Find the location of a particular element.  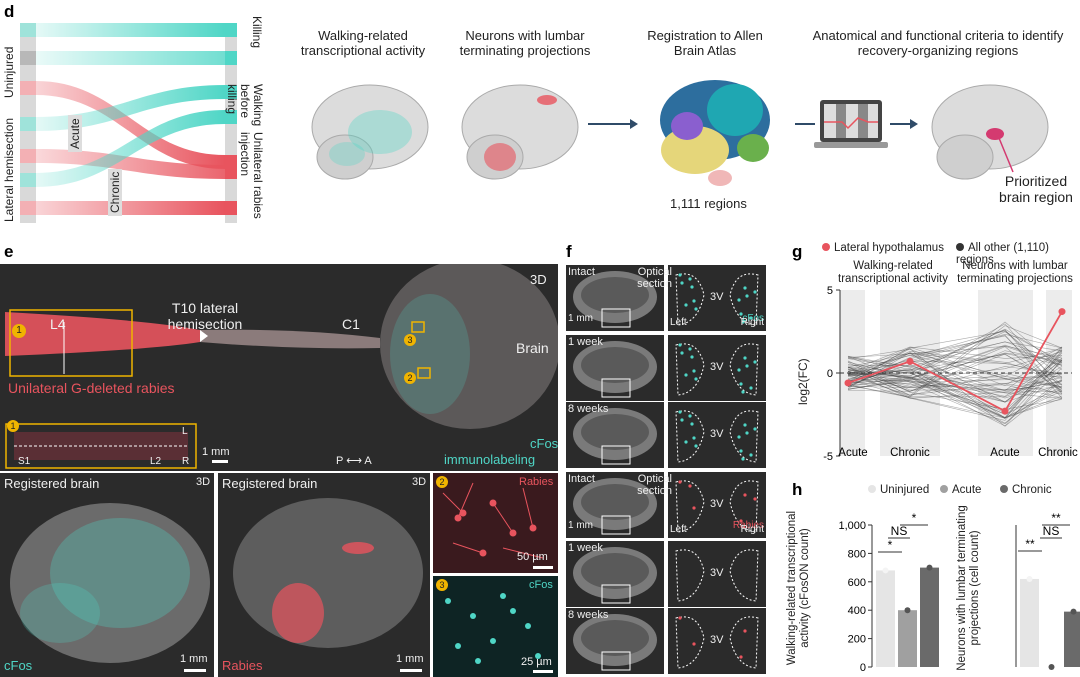

legend-all-other-regions: All other (1,110) regions is located at coordinates (1002, 254).